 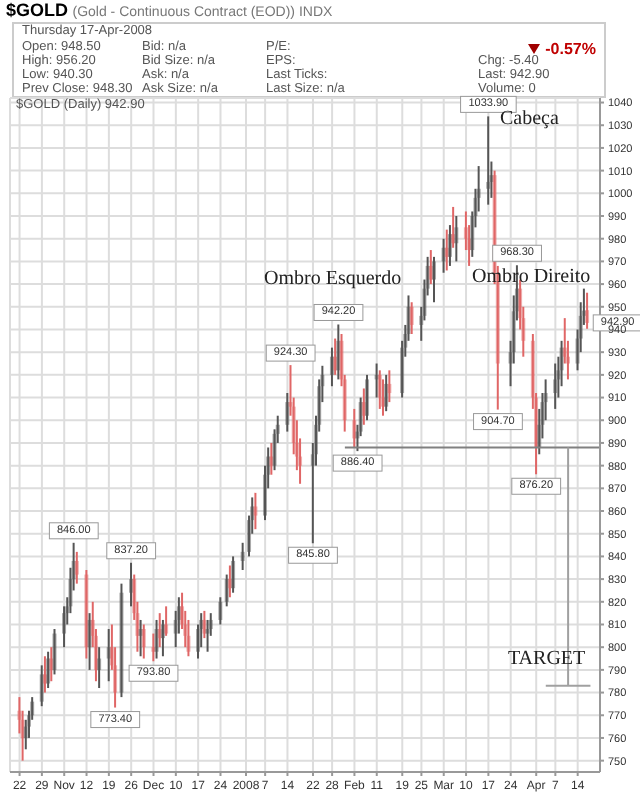 I want to click on text: -0.57%, so click(x=570, y=49).